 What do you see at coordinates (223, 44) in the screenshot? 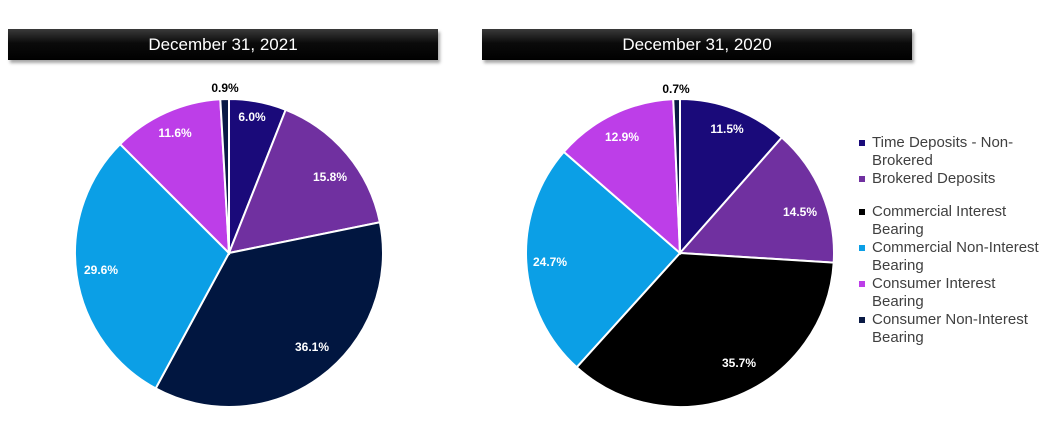
I see `chart-title-2021: December 31, 2021` at bounding box center [223, 44].